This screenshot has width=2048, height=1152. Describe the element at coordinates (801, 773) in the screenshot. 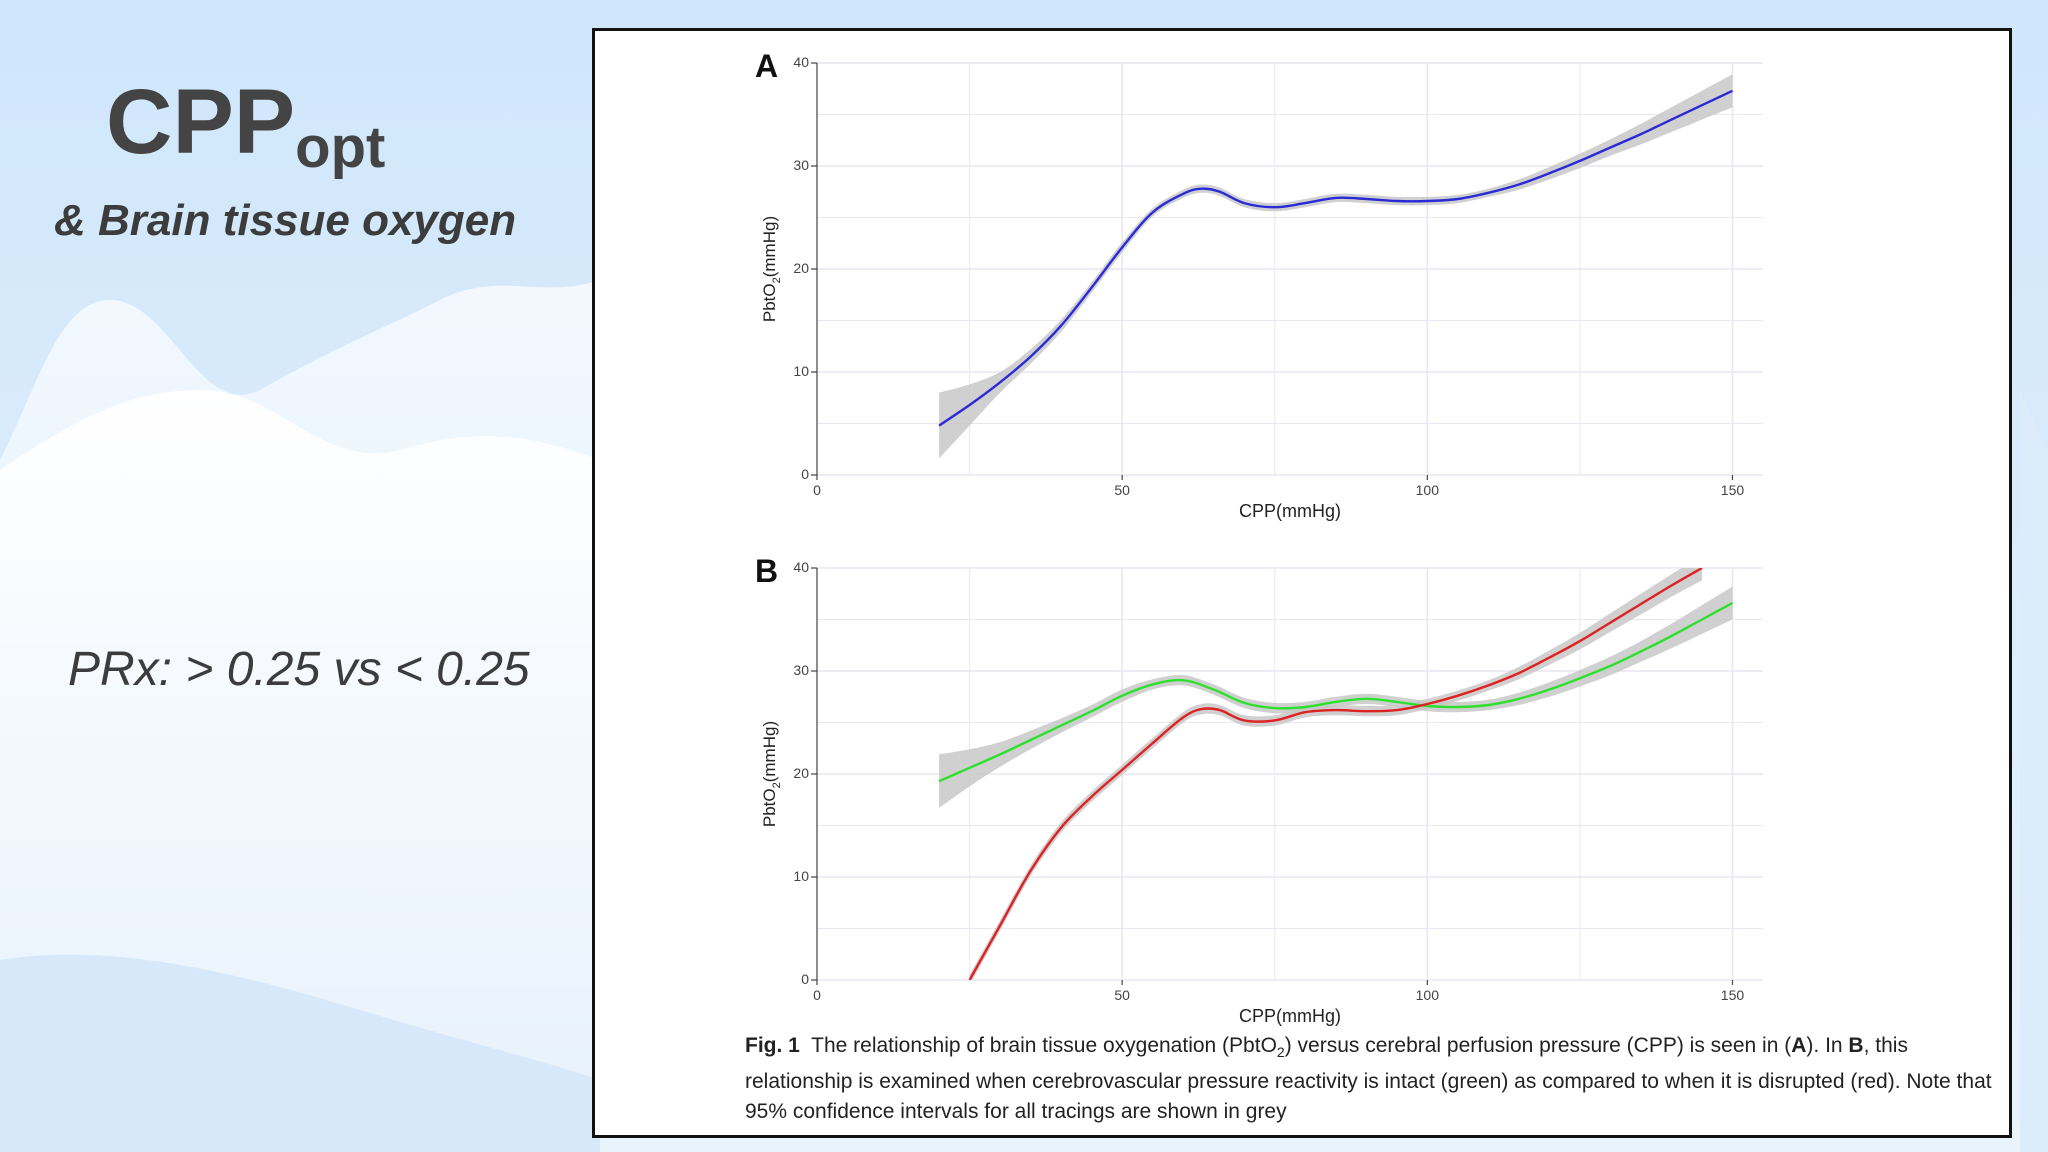

I see `panel-b-y-tick-label: 20` at that location.